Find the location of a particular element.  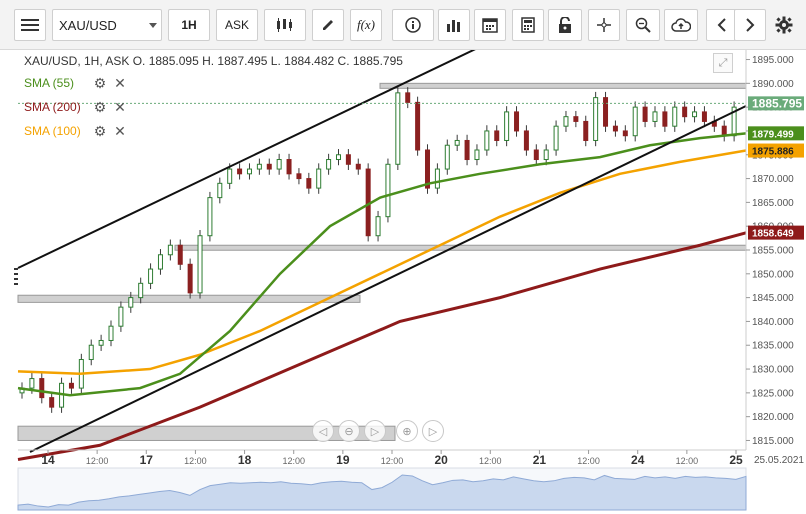

price-badge-label: 1858.649 is located at coordinates (773, 234).